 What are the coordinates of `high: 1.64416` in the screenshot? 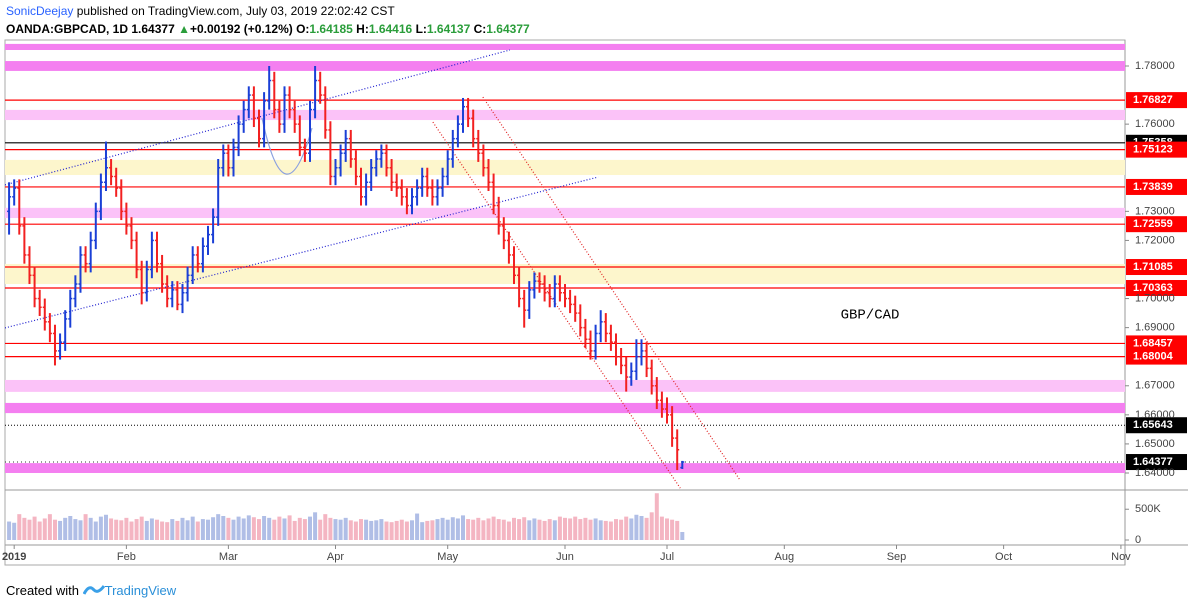 It's located at (390, 29).